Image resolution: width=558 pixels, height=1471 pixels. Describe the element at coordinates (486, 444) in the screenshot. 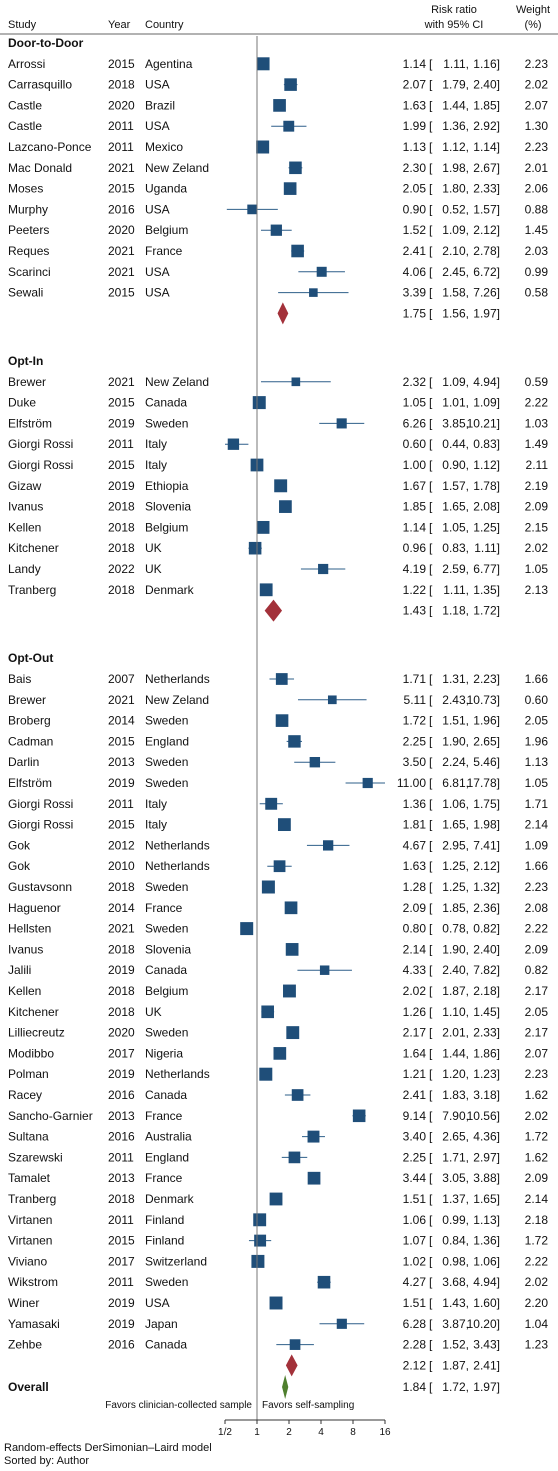

I see `study-hi: 0.83]` at that location.